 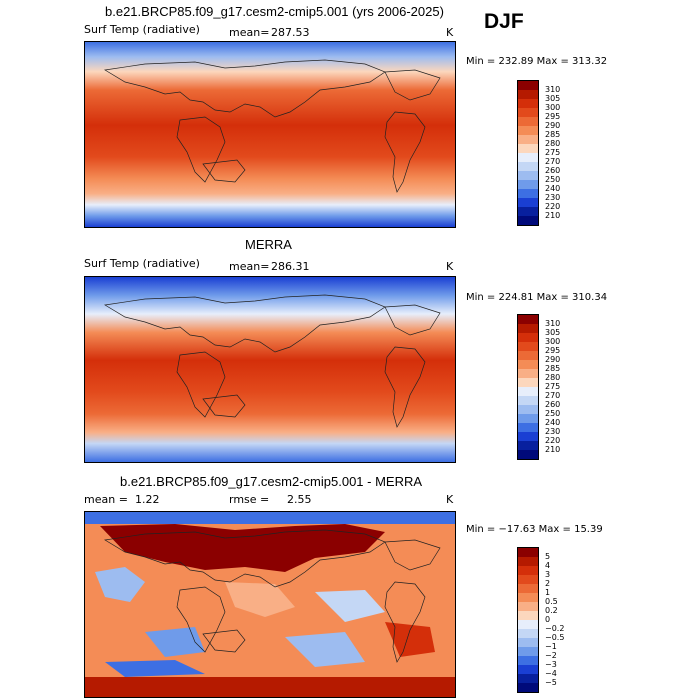 What do you see at coordinates (450, 499) in the screenshot?
I see `panel3-units: K` at bounding box center [450, 499].